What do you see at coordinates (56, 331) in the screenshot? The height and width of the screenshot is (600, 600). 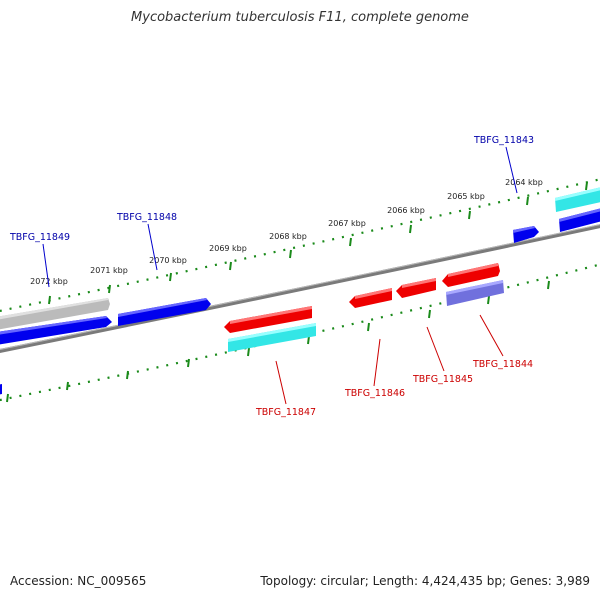 I see `gene-arrow-forward` at bounding box center [56, 331].